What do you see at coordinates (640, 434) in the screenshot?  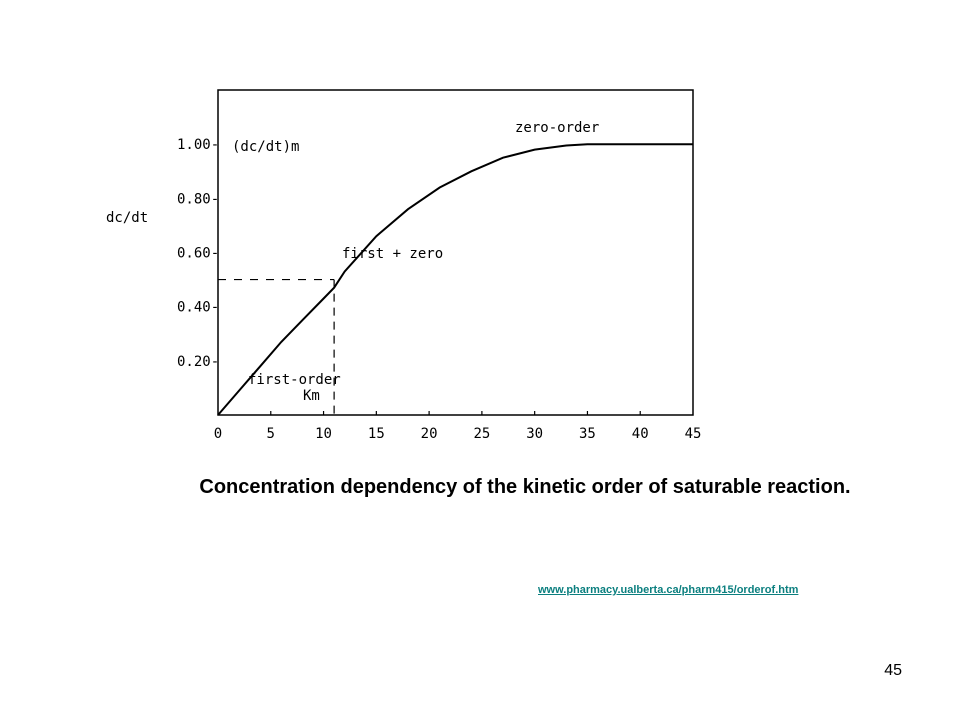 I see `x-tick-label: 40` at bounding box center [640, 434].